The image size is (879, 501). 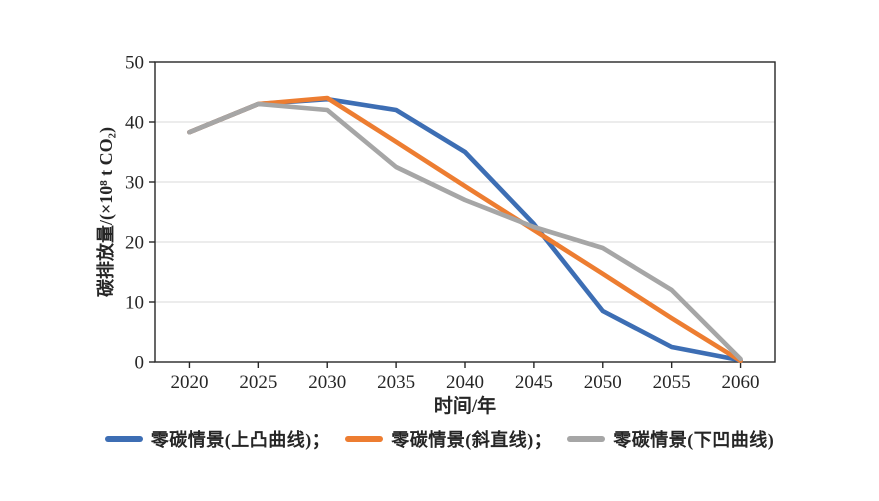 I want to click on svg-text: 2060, so click(x=741, y=382).